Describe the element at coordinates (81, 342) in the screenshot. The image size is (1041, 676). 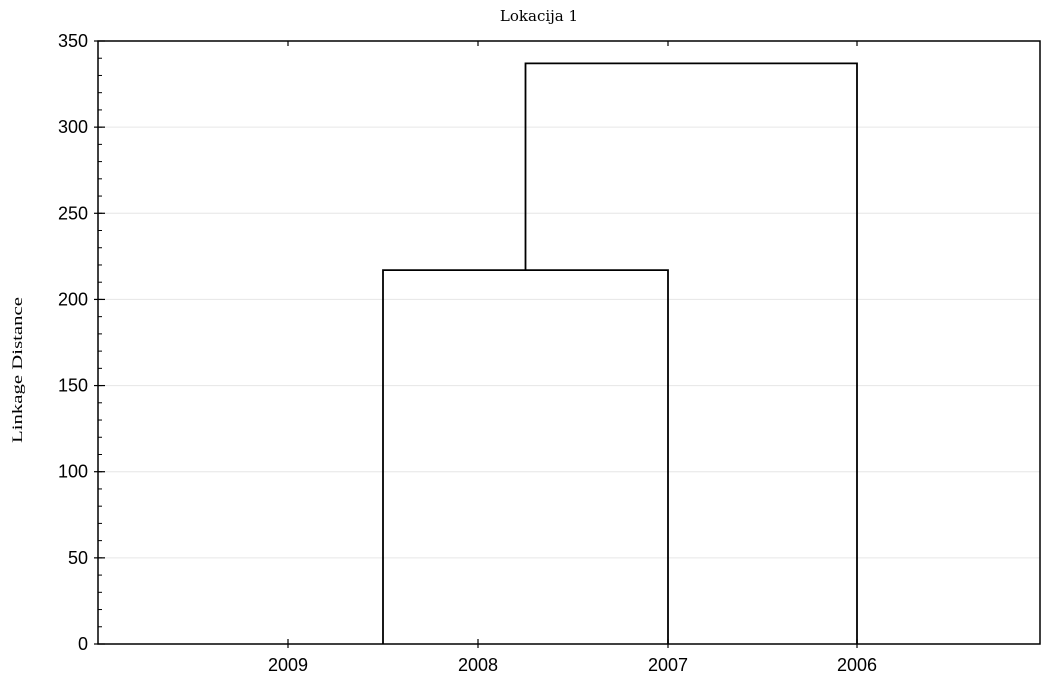
I see `y-axis-ticks: 0 50 100 150 200 250 300 350` at that location.